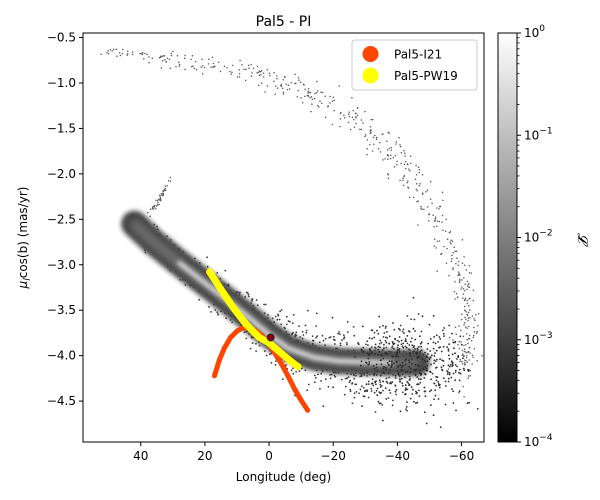 This screenshot has height=500, width=600. I want to click on colorbar-tick-label: 10−2, so click(538, 237).